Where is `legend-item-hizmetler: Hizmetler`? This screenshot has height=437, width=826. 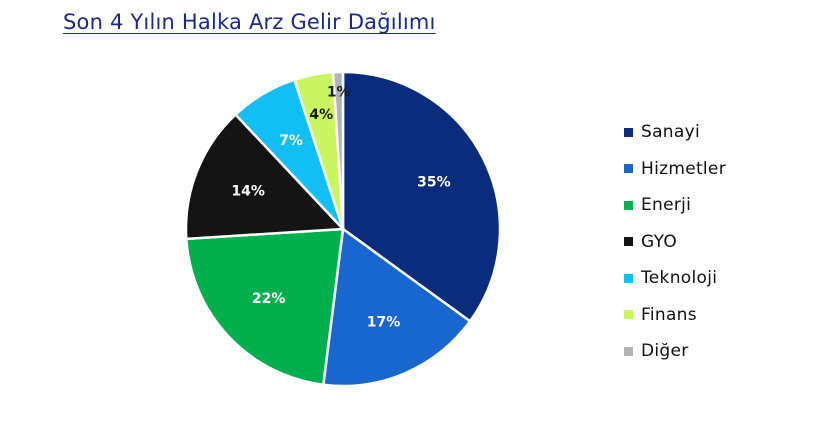
legend-item-hizmetler: Hizmetler is located at coordinates (675, 169).